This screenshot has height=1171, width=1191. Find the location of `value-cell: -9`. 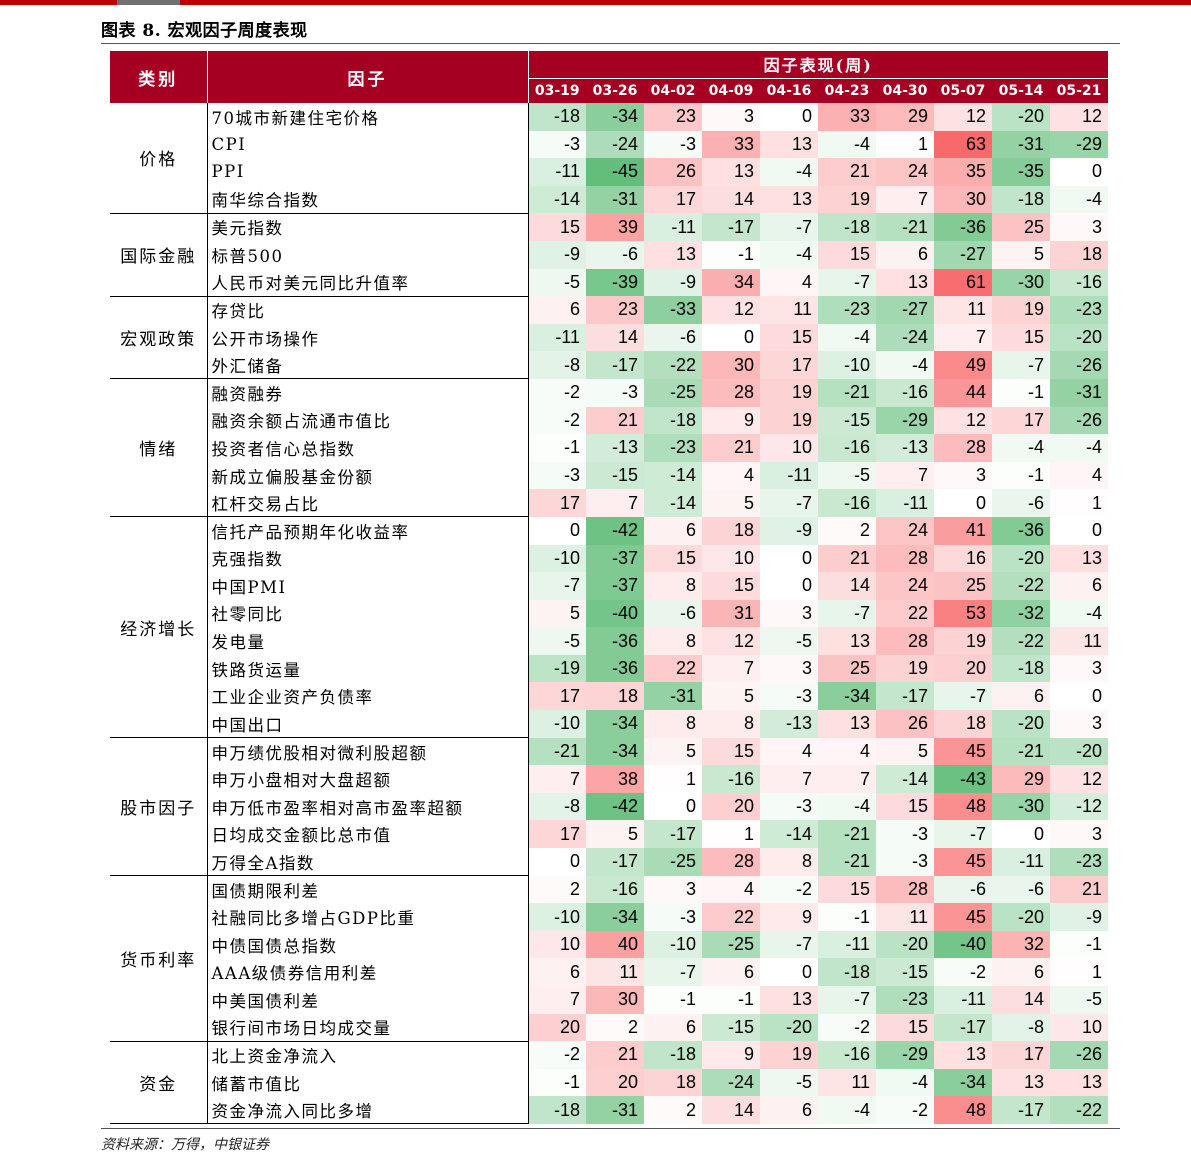

value-cell: -9 is located at coordinates (557, 254).